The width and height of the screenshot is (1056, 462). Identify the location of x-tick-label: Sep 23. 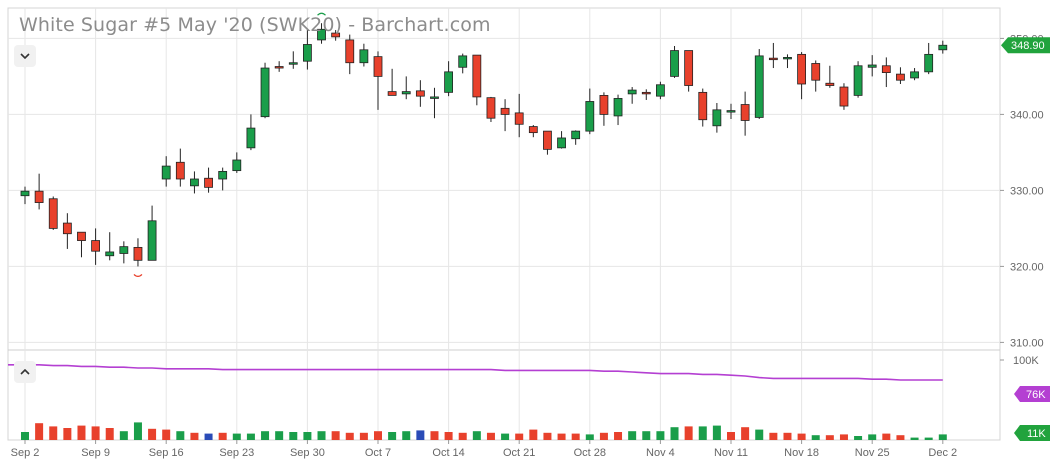
(236, 453).